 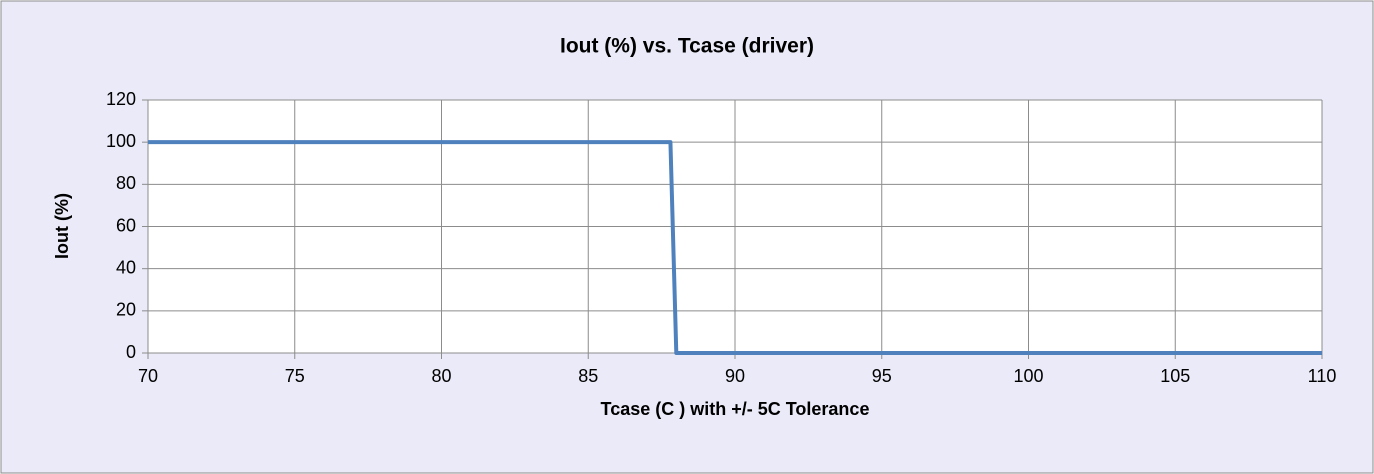 I want to click on x-tick-label: 80, so click(x=441, y=376).